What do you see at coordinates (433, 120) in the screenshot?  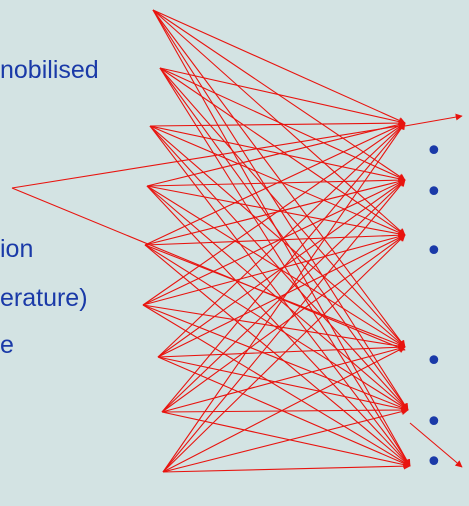 I see `output-arrow-top` at bounding box center [433, 120].